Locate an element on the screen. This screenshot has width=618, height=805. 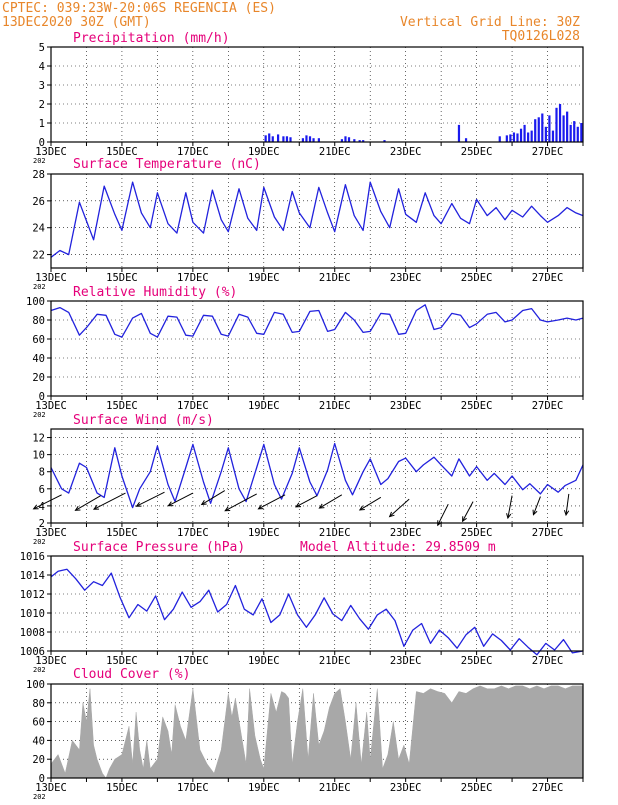
rh-xtick-label: 23DEC is located at coordinates (406, 406).